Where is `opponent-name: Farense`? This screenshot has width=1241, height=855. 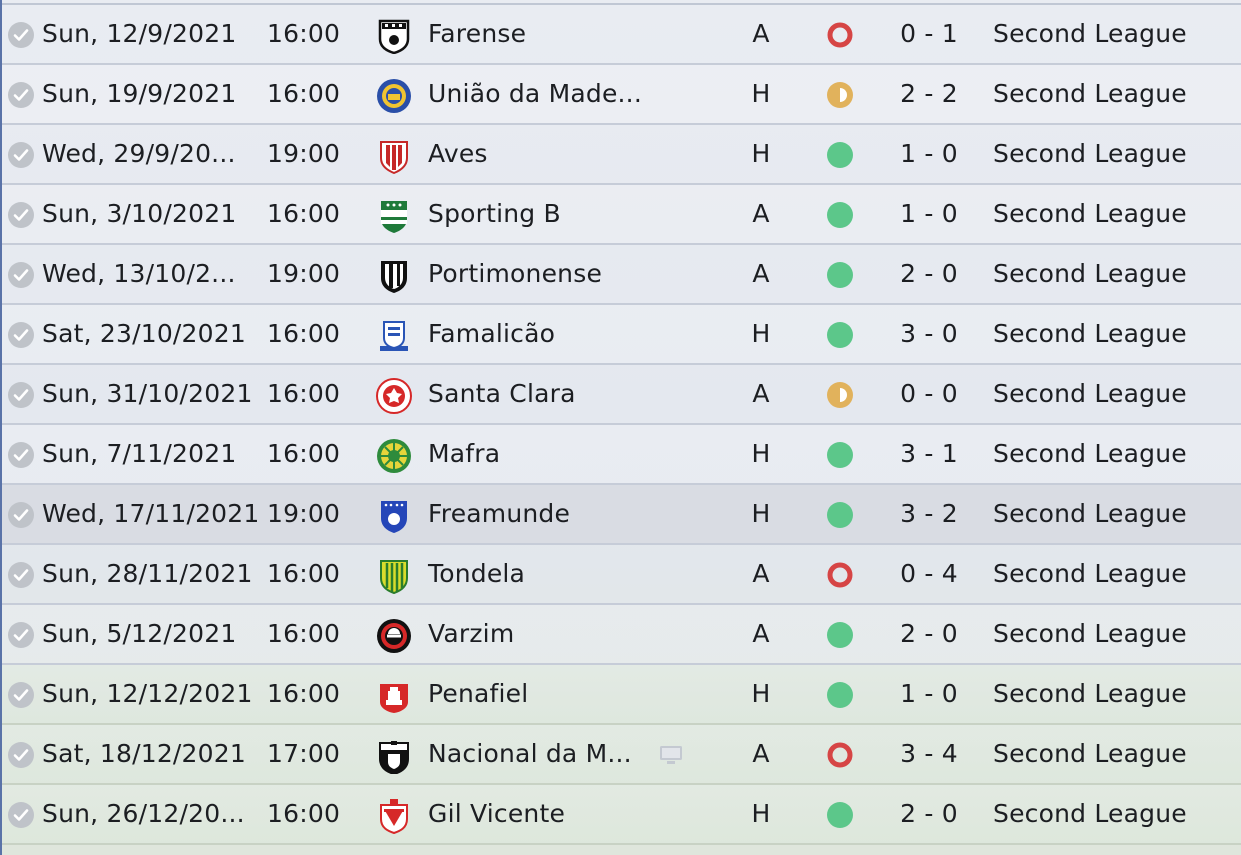
opponent-name: Farense is located at coordinates (477, 33).